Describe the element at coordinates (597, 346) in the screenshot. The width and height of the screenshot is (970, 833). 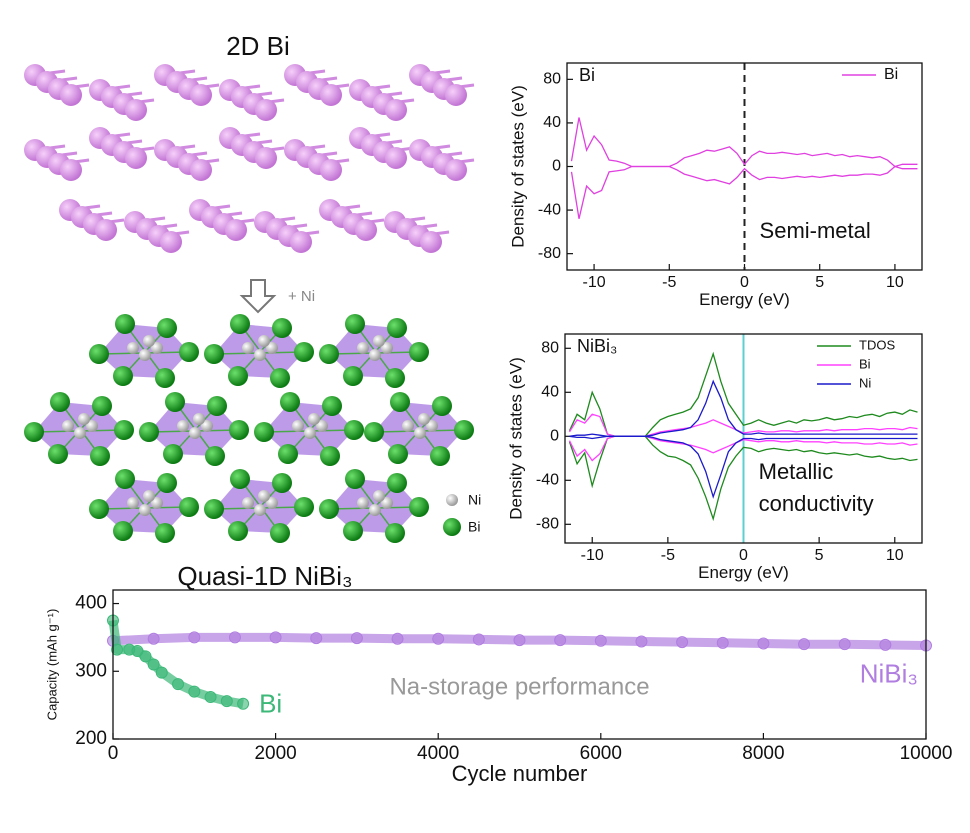
I see `panel-label: NiBi₃` at that location.